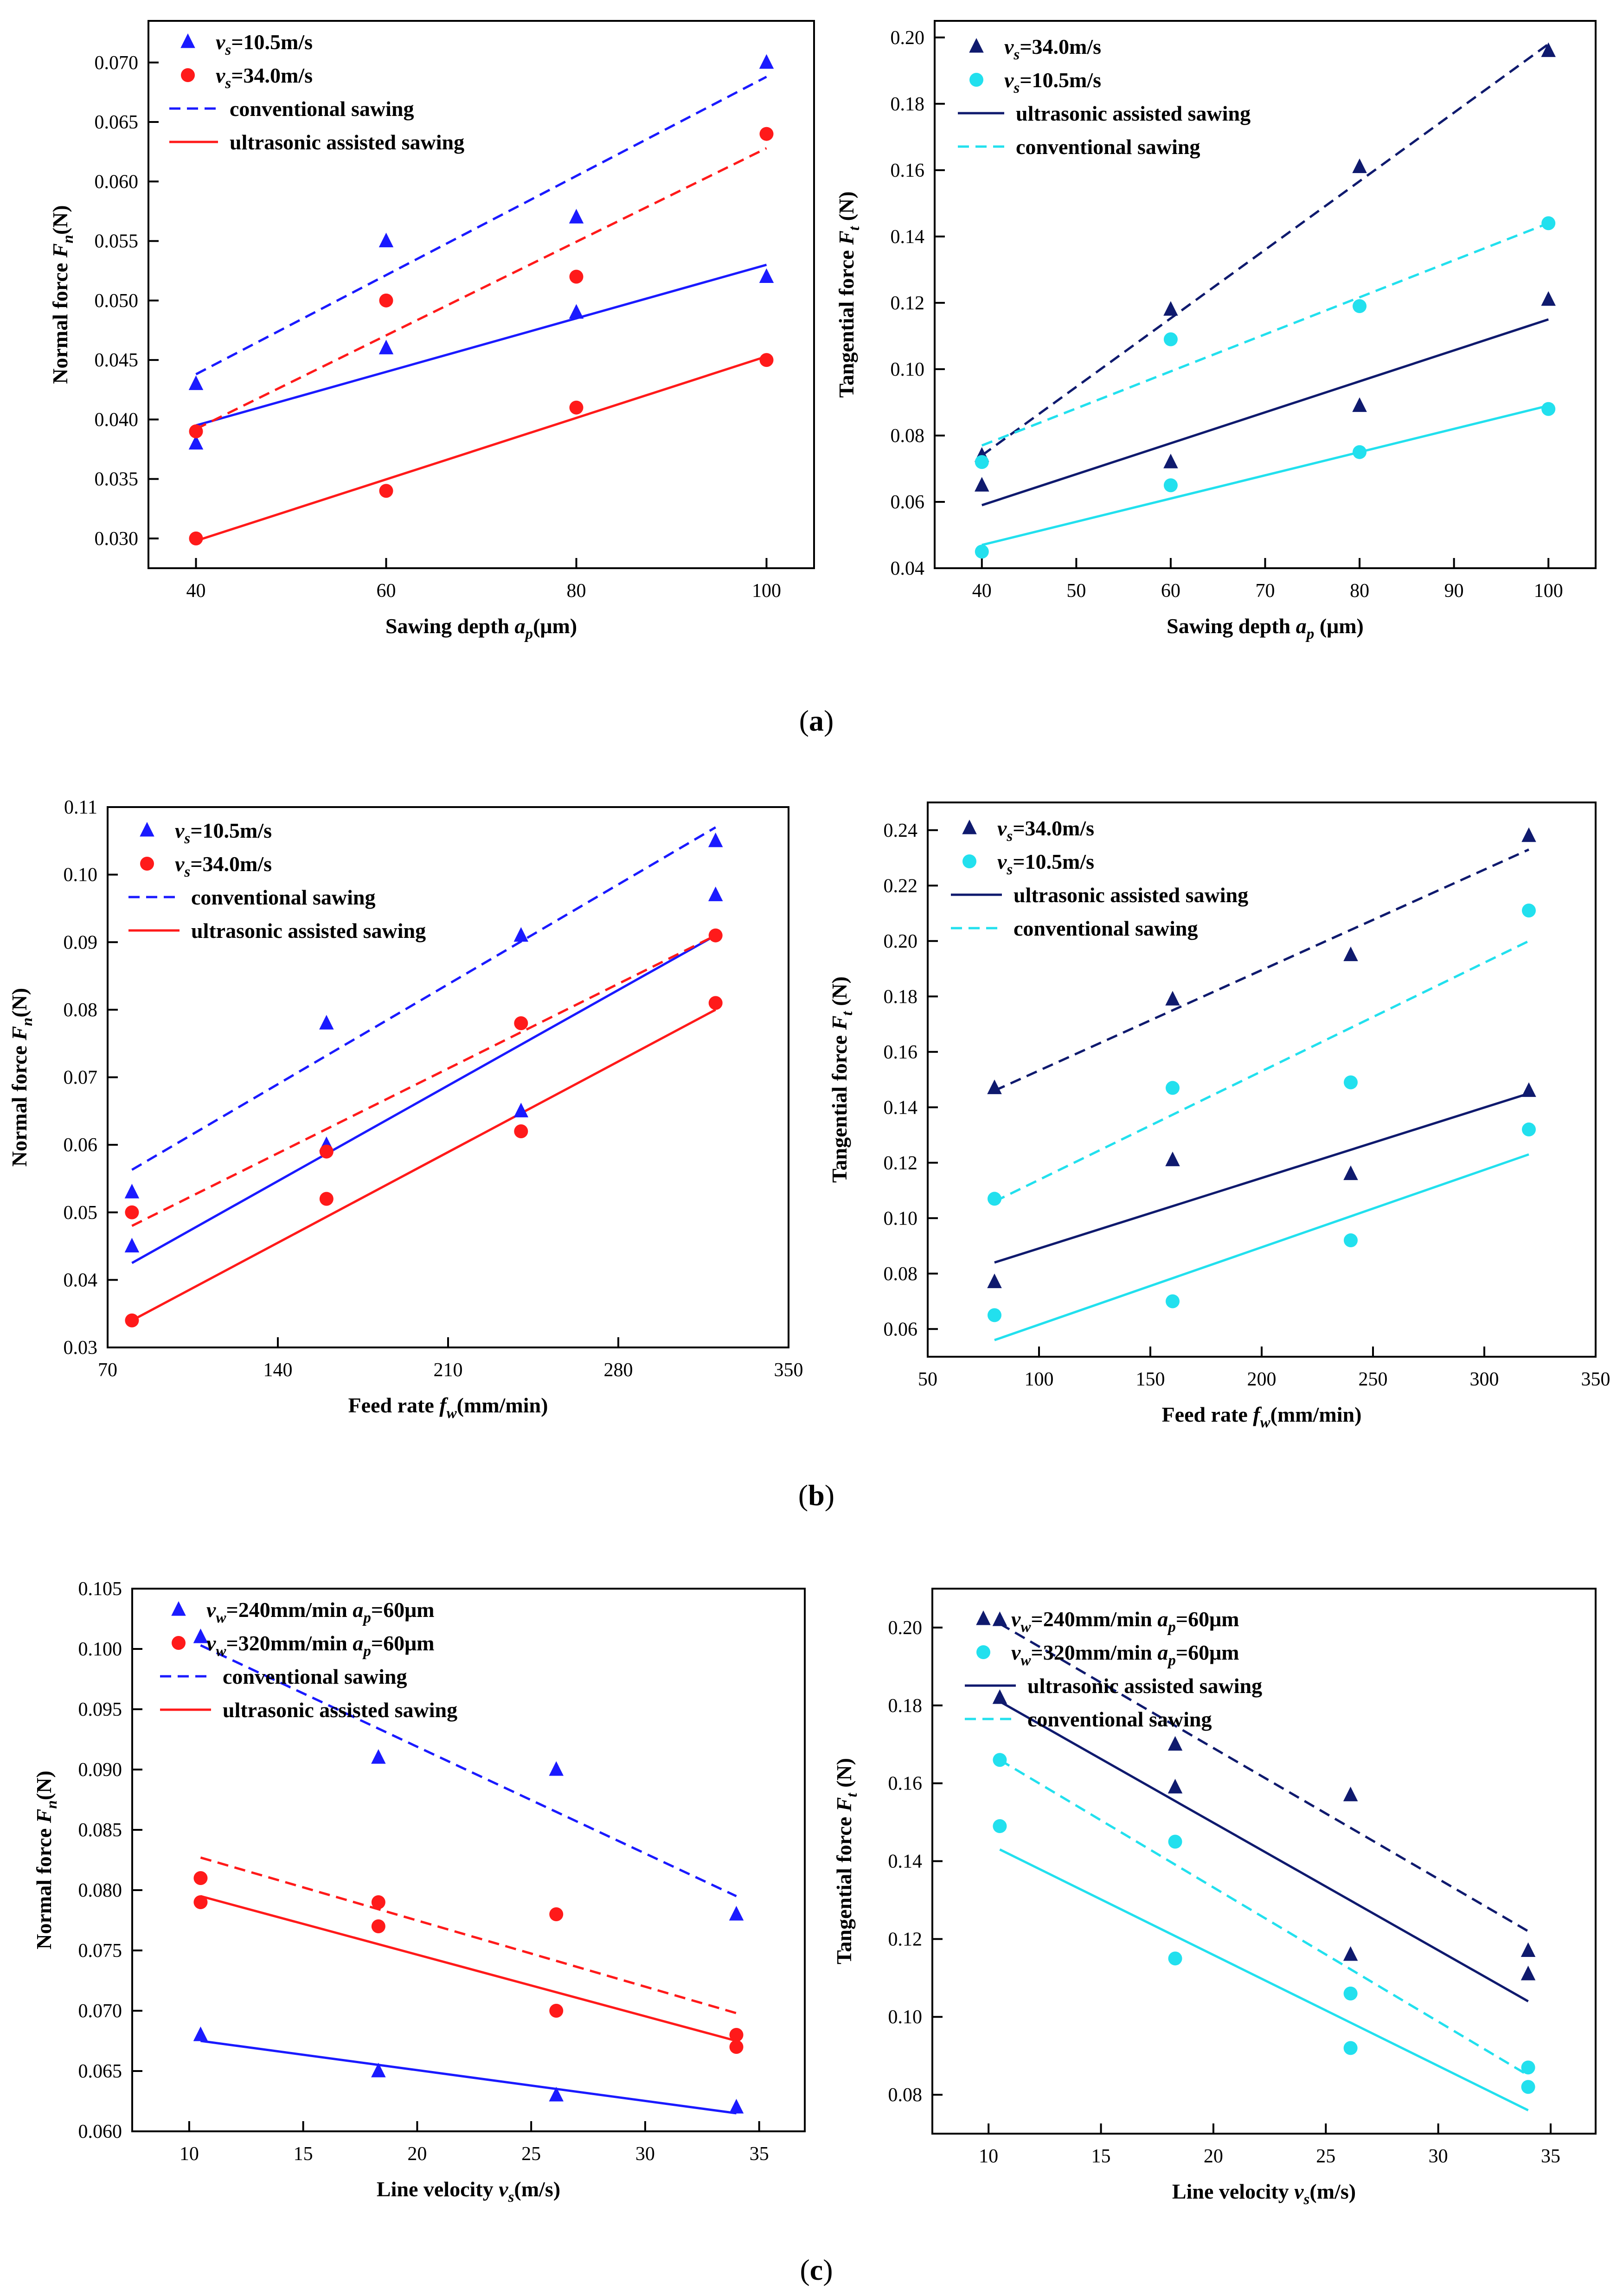 This screenshot has width=1623, height=2296. Describe the element at coordinates (320, 1612) in the screenshot. I see `legend-label: vw=240mm/min ap=60μm` at that location.